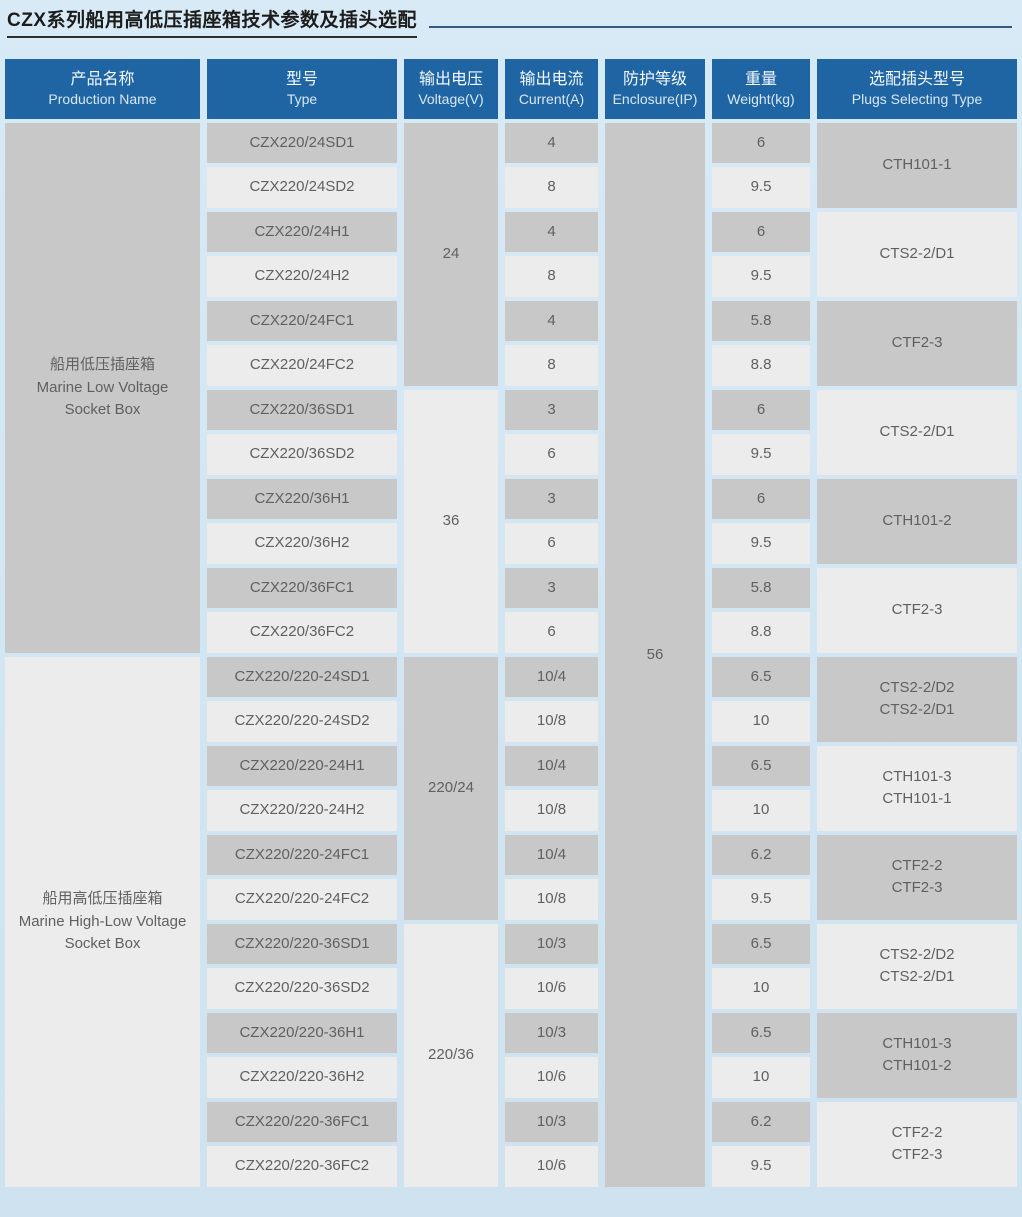  What do you see at coordinates (102, 365) in the screenshot?
I see `product-zh: 船用低压插座箱` at bounding box center [102, 365].